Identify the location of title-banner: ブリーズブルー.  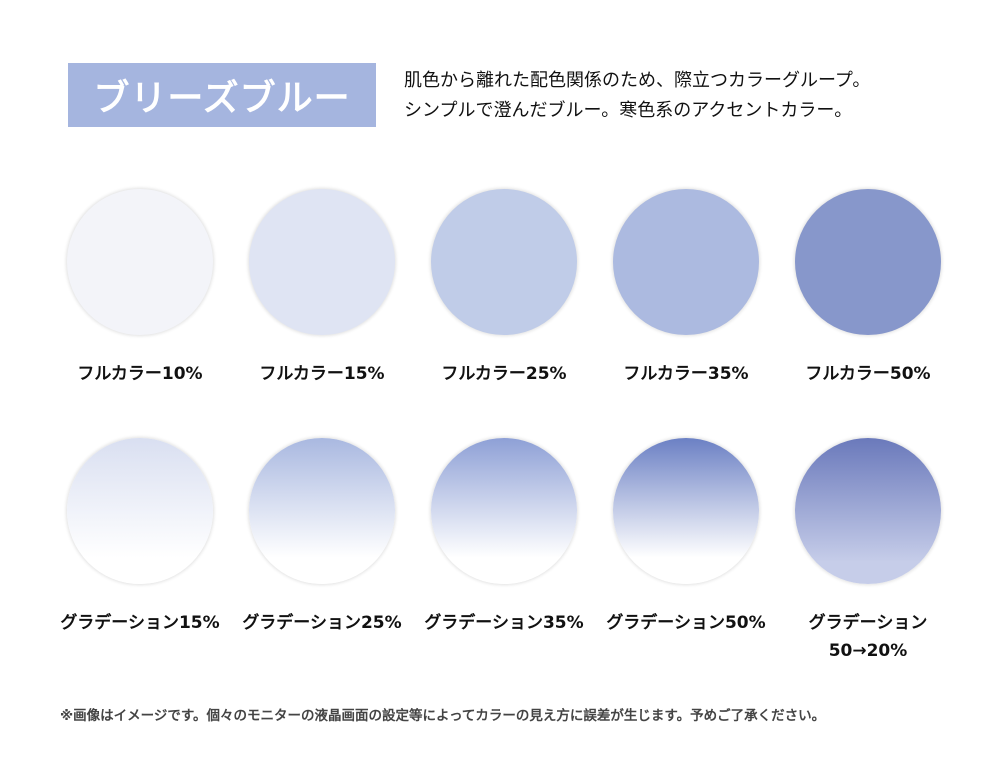
(222, 95).